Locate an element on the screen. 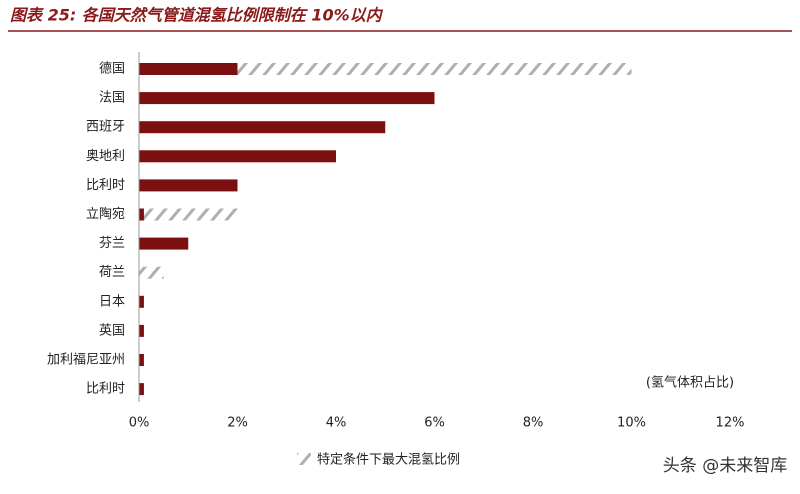 Image resolution: width=800 pixels, height=494 pixels. x-tick-label: 8% is located at coordinates (533, 423).